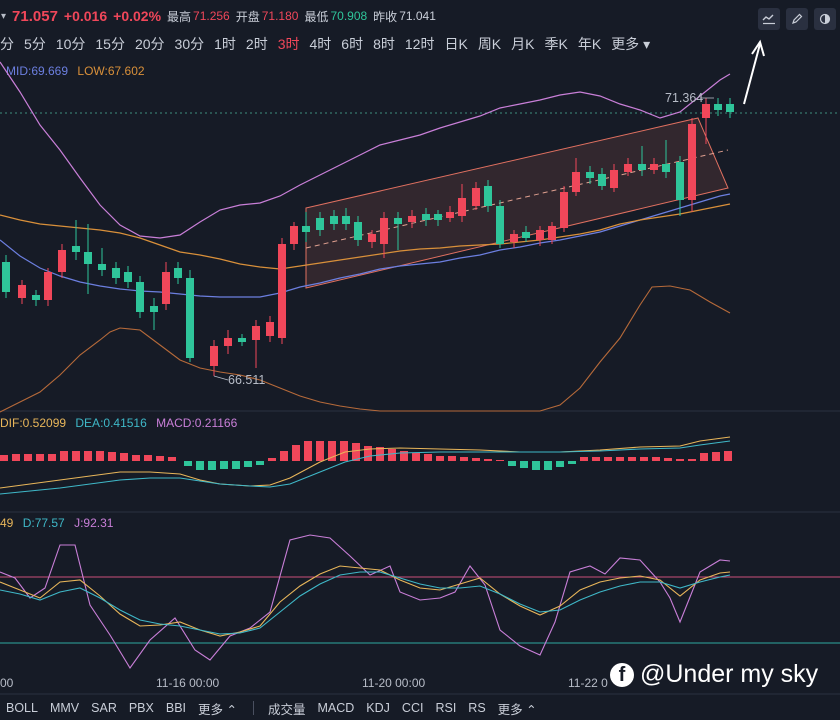 The height and width of the screenshot is (720, 840). Describe the element at coordinates (378, 708) in the screenshot. I see `subchart-tab: KDJ` at that location.